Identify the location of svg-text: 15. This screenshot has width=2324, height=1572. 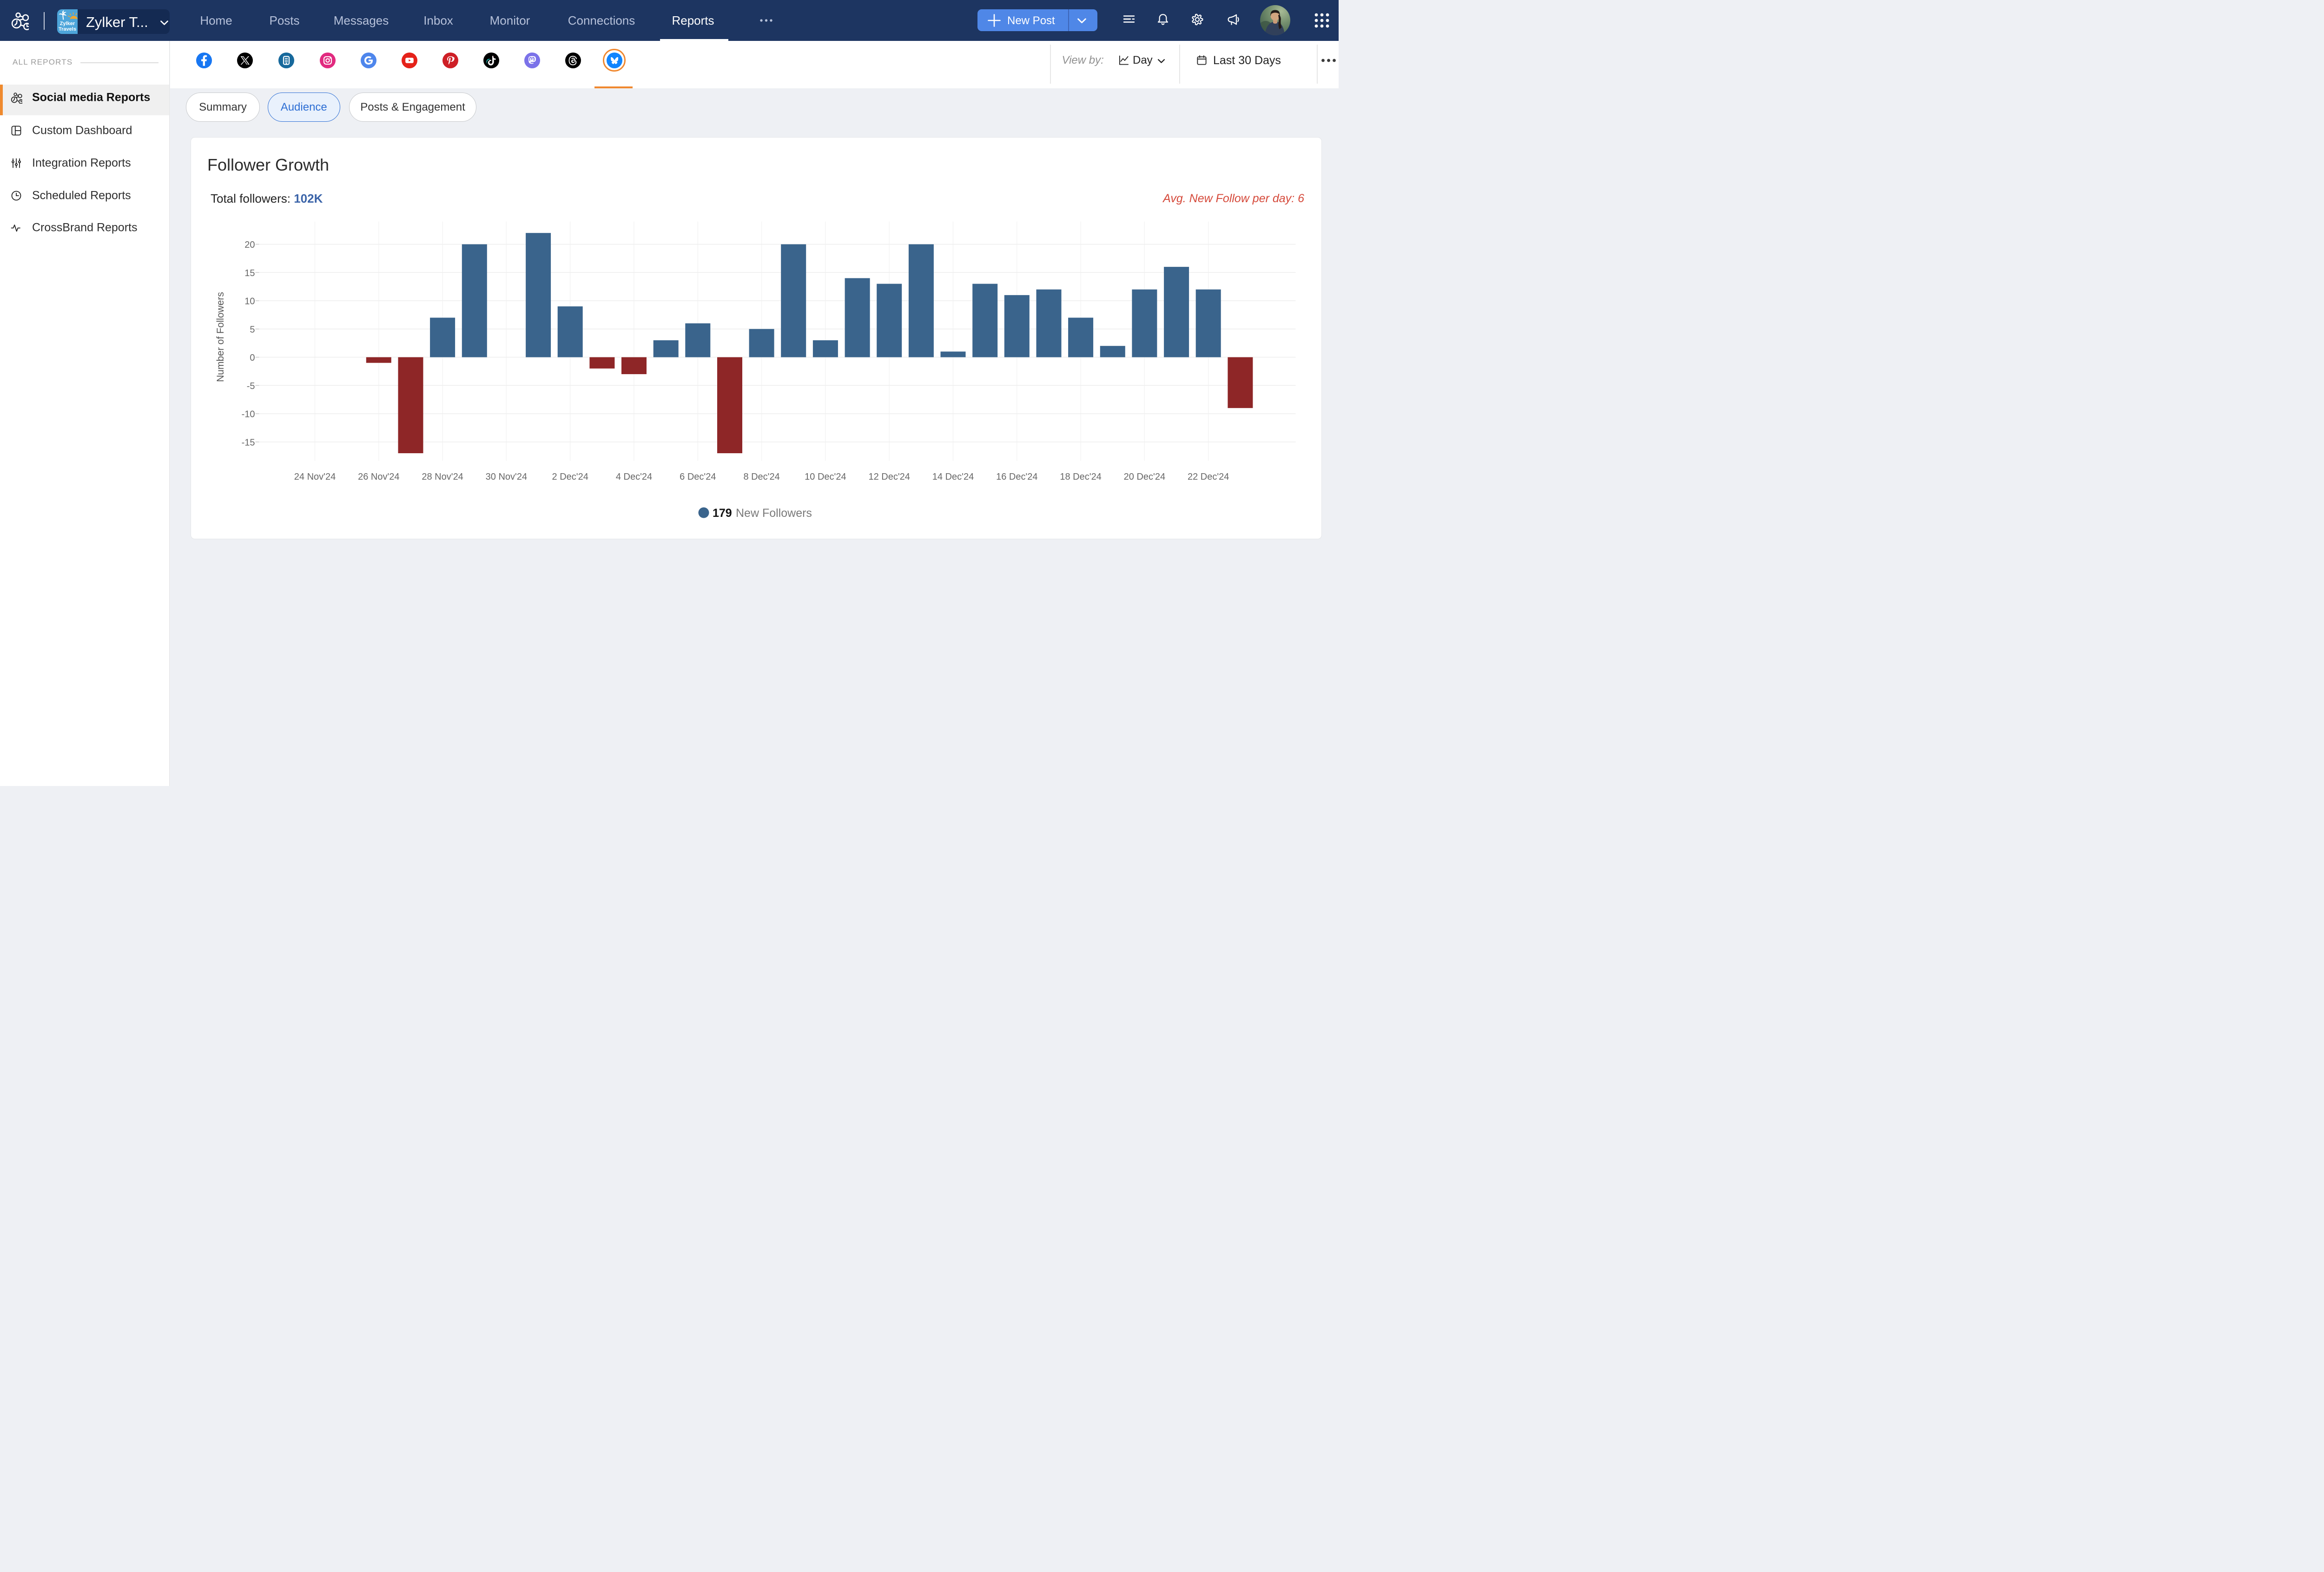
(249, 273).